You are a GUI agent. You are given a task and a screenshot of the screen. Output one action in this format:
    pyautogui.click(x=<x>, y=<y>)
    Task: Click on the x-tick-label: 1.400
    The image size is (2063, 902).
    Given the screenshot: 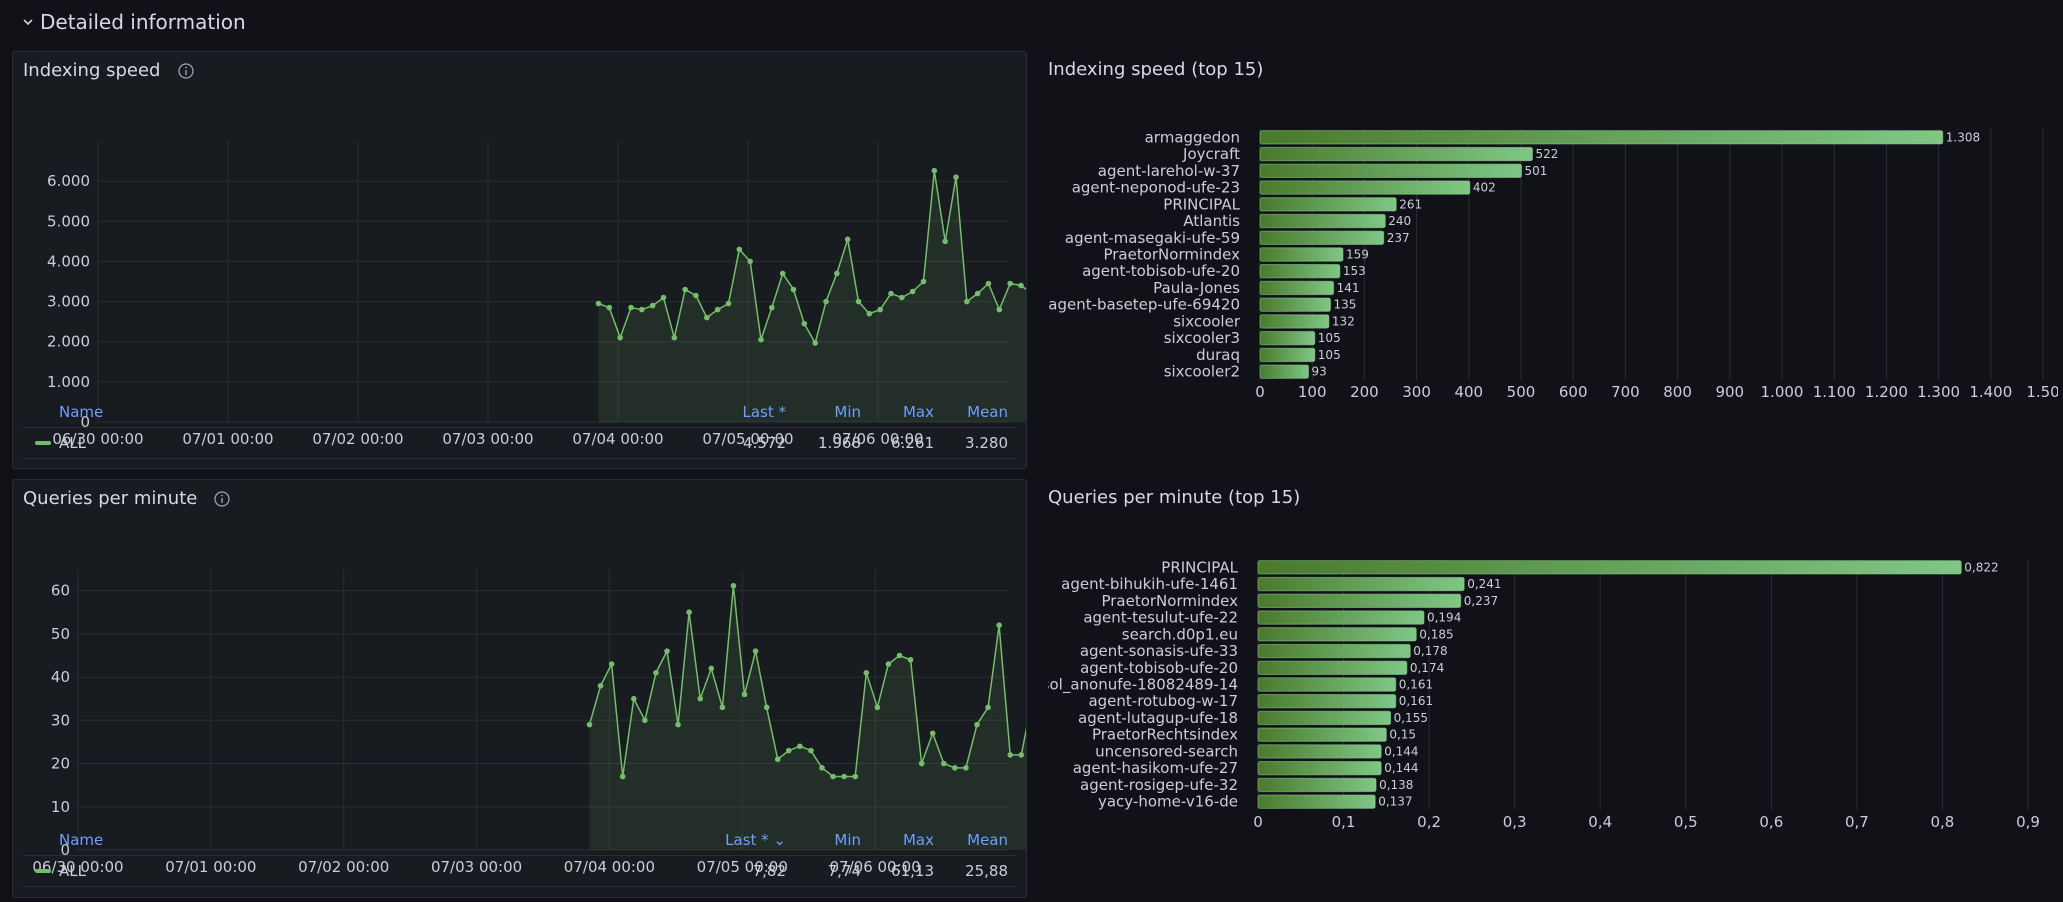 What is the action you would take?
    pyautogui.click(x=1990, y=392)
    